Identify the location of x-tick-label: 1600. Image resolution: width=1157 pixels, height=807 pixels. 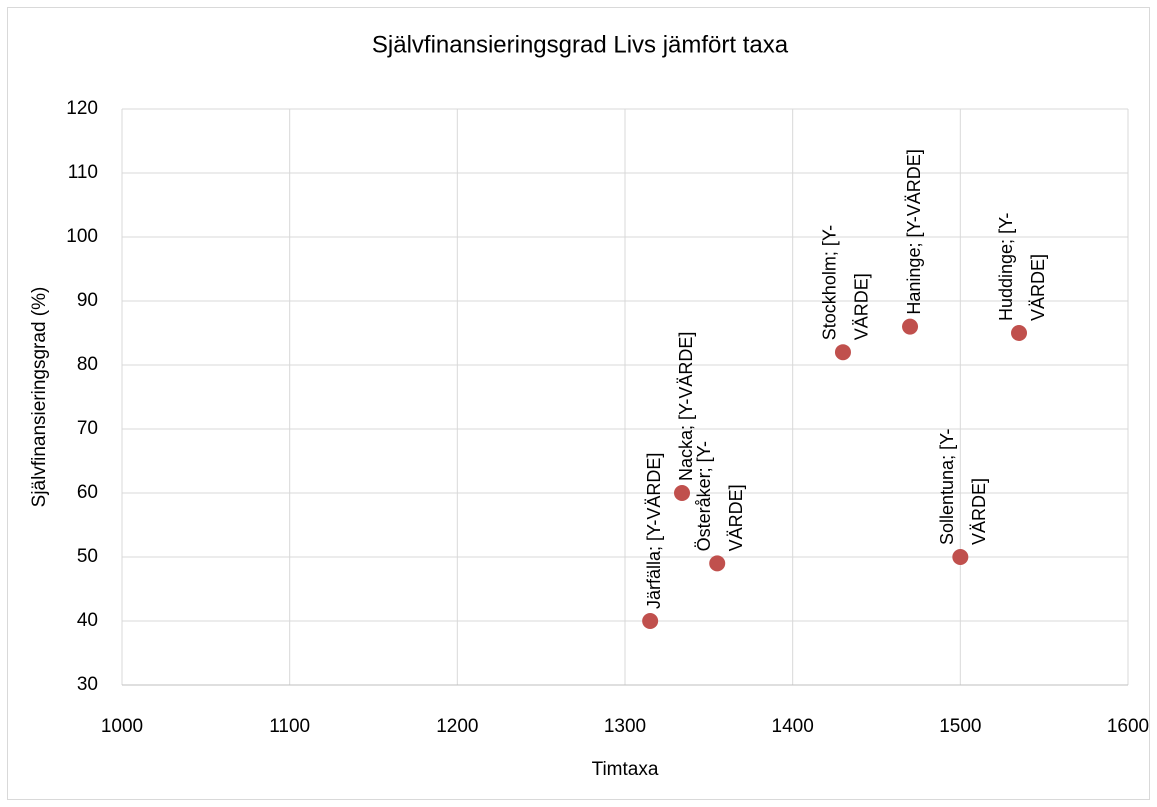
(1128, 726).